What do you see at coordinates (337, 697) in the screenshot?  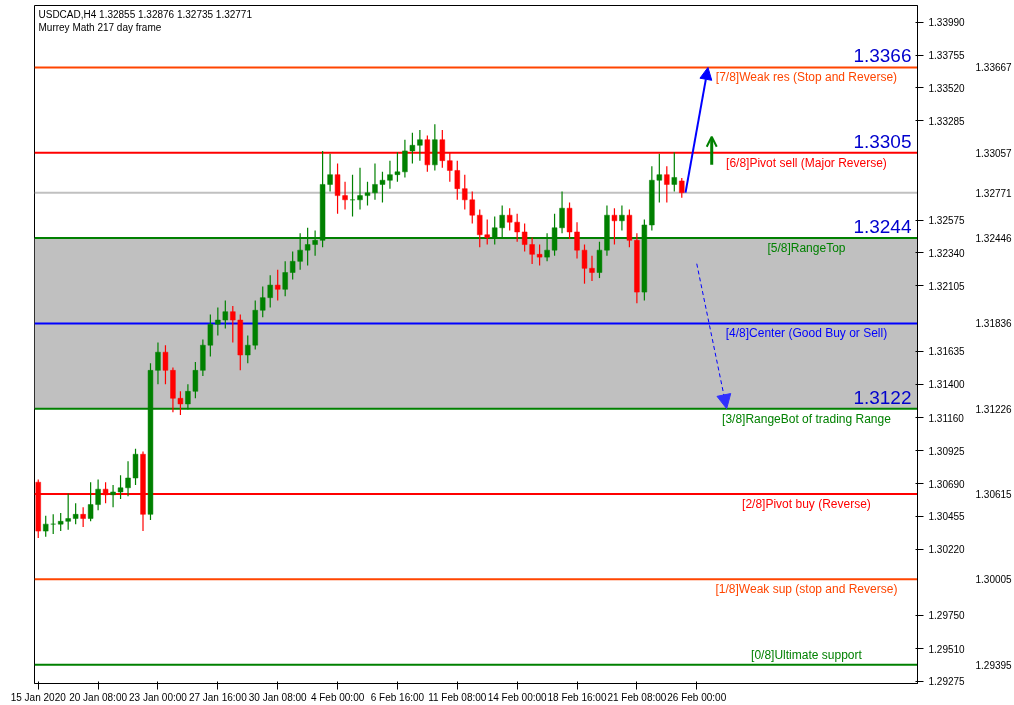 I see `x-tick-label: 4 Feb 00:00` at bounding box center [337, 697].